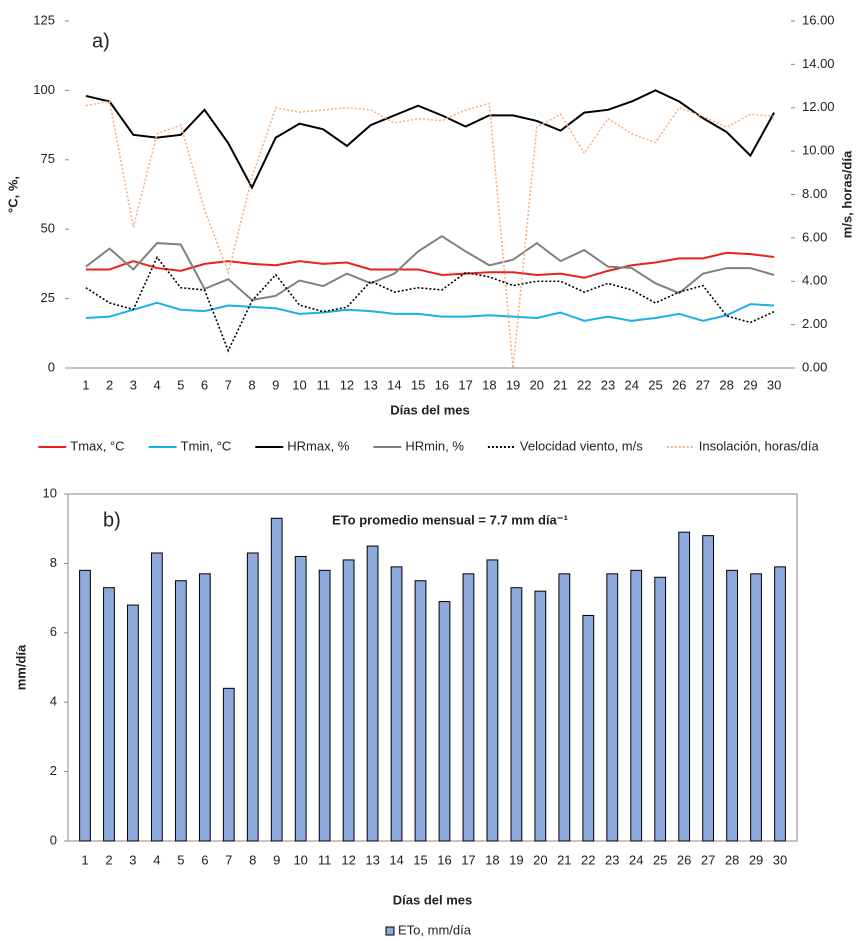 The height and width of the screenshot is (941, 857). I want to click on x-tick-label: 29, so click(756, 859).